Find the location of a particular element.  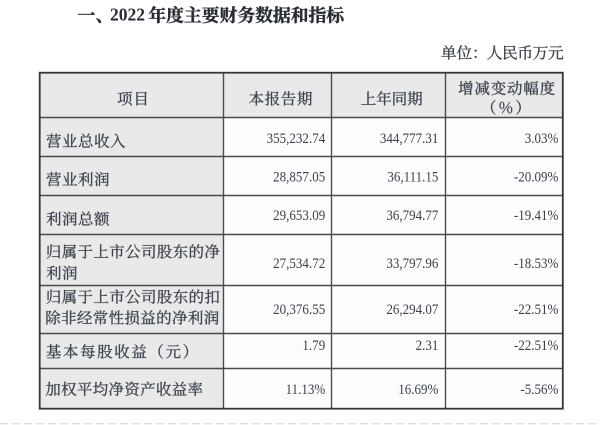

svg-text: -18.53% is located at coordinates (536, 263).